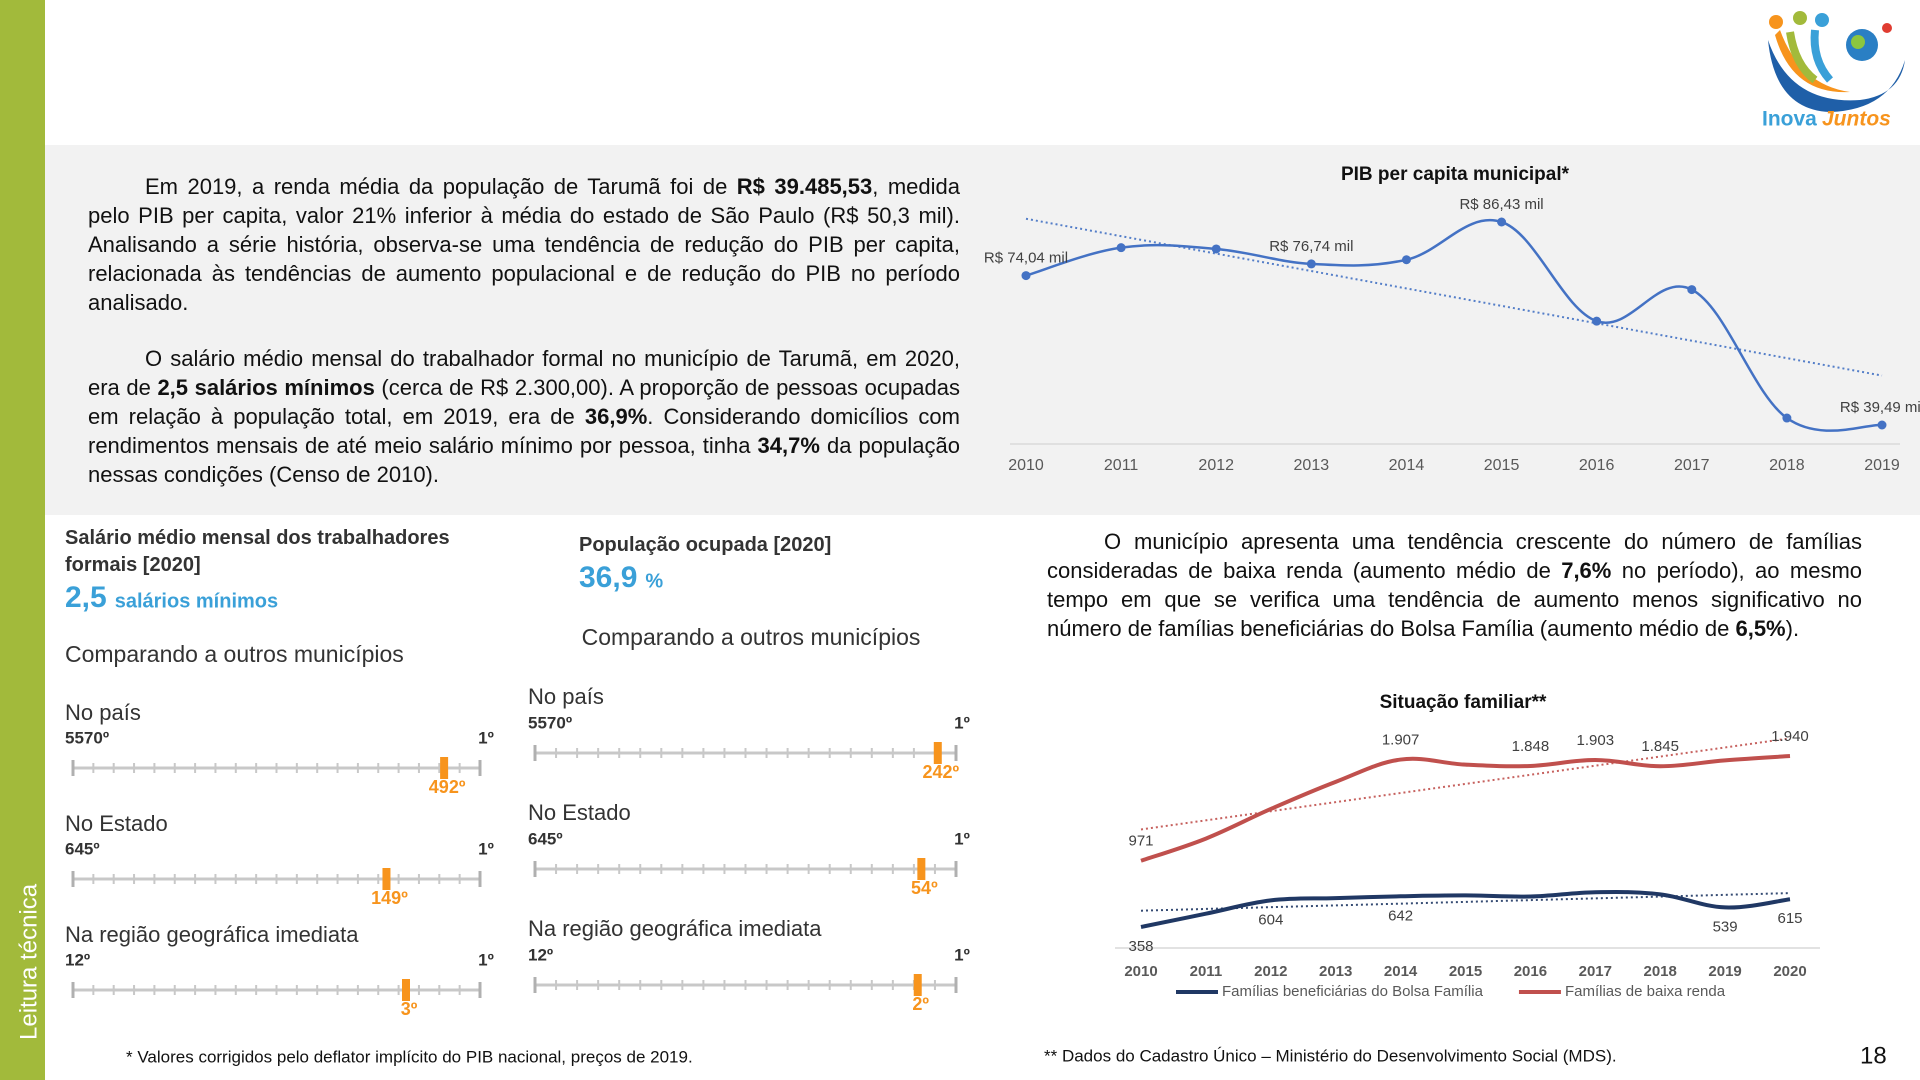 The height and width of the screenshot is (1080, 1920). Describe the element at coordinates (28, 961) in the screenshot. I see `sidebar-label: Leitura técnica` at that location.